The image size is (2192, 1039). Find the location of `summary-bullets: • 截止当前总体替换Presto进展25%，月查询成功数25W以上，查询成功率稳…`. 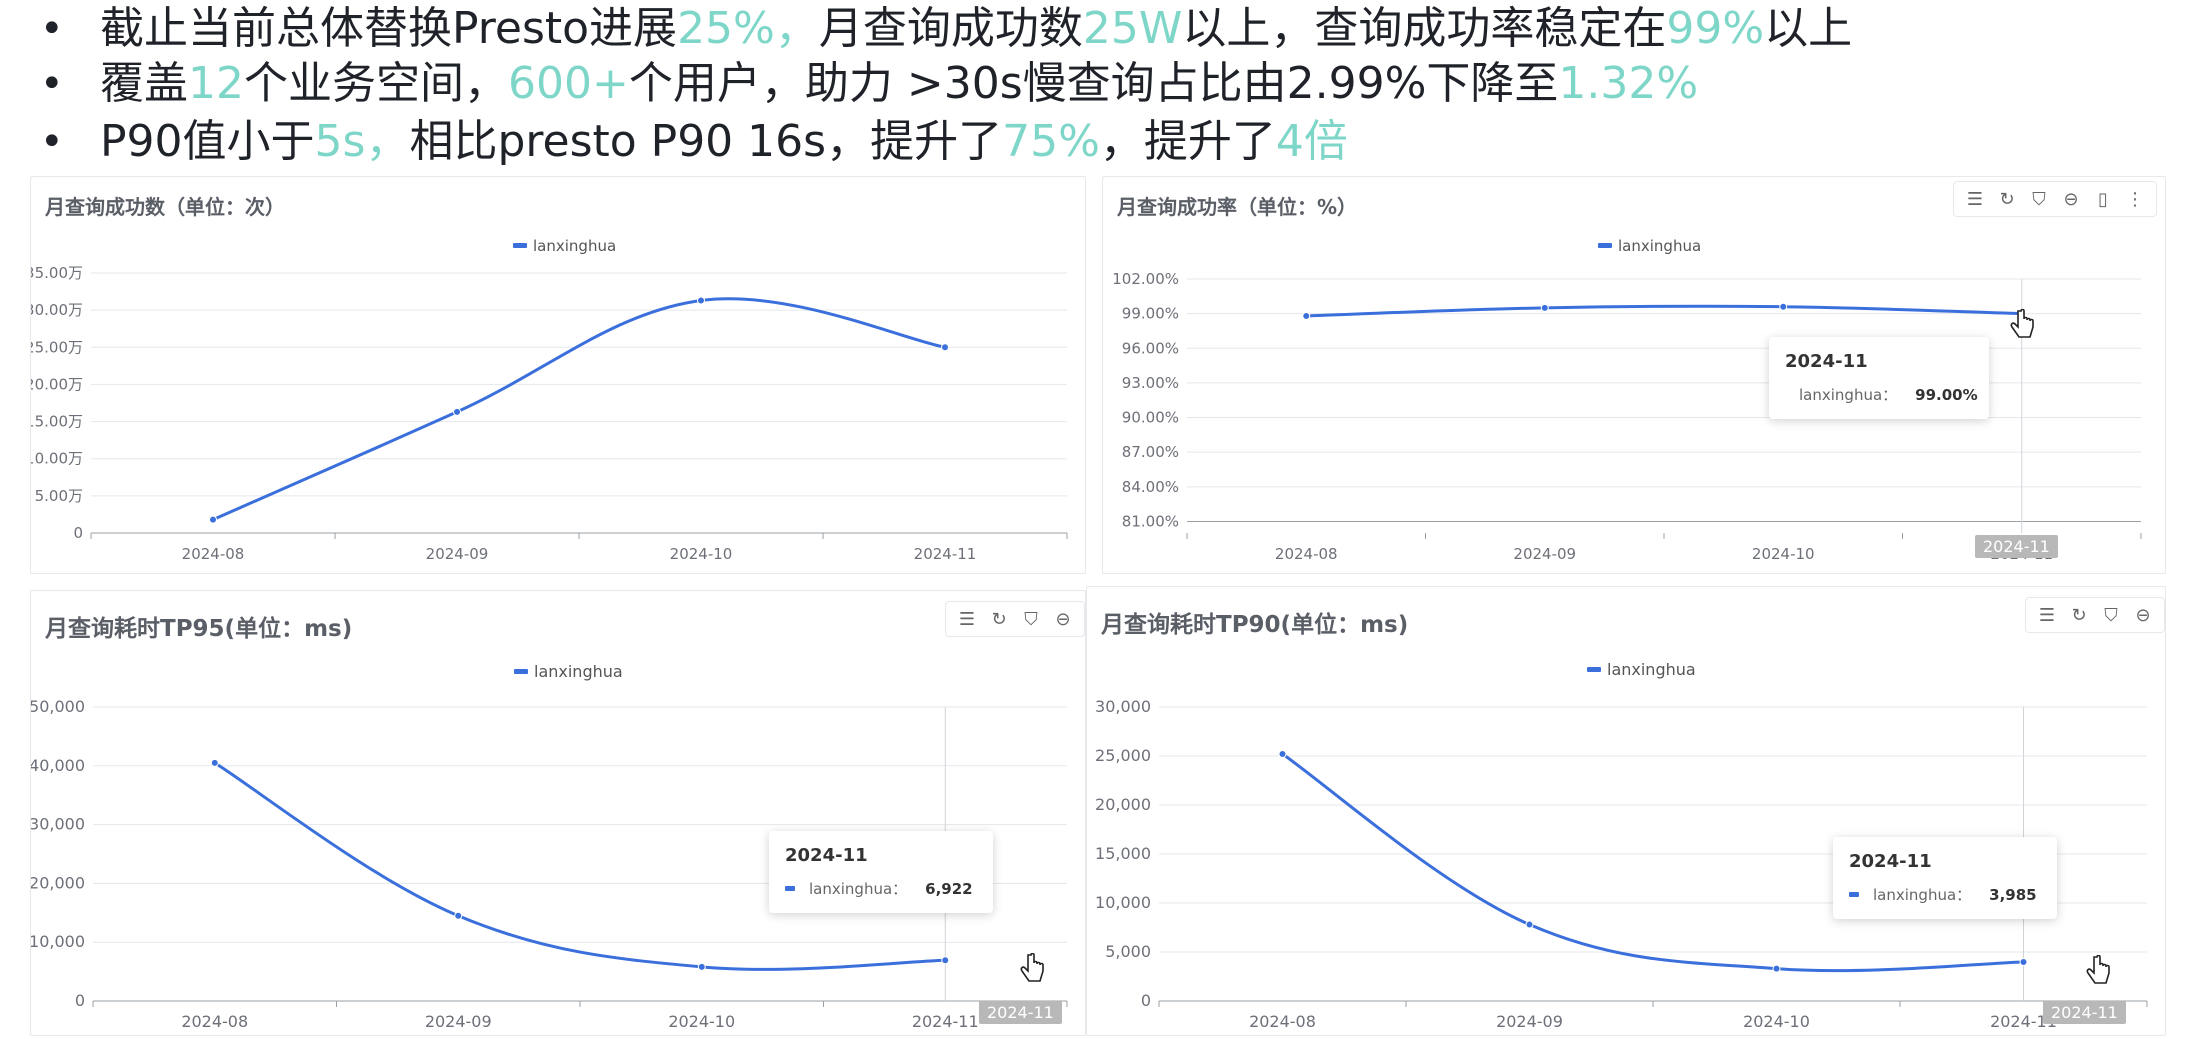

summary-bullets: • 截止当前总体替换Presto进展25%，月查询成功数25W以上，查询成功率稳… is located at coordinates (946, 87).